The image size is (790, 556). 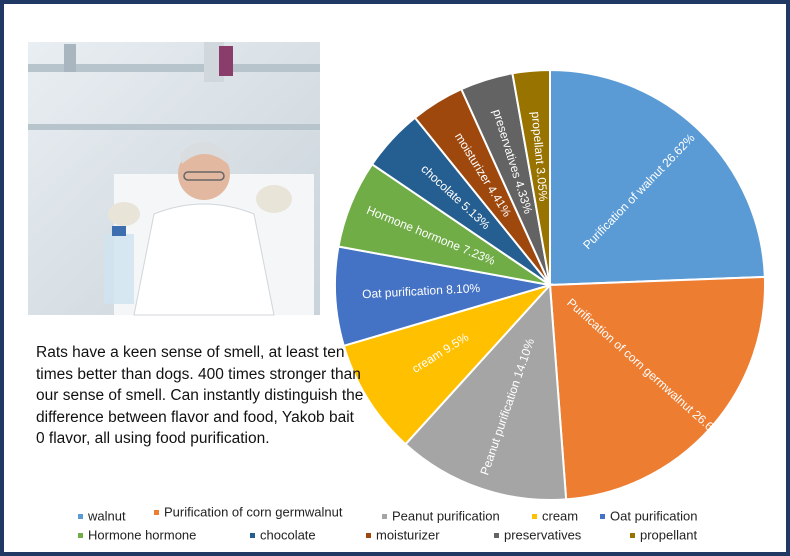 I want to click on legend-label: Purification of corn germwalnut, so click(x=253, y=511).